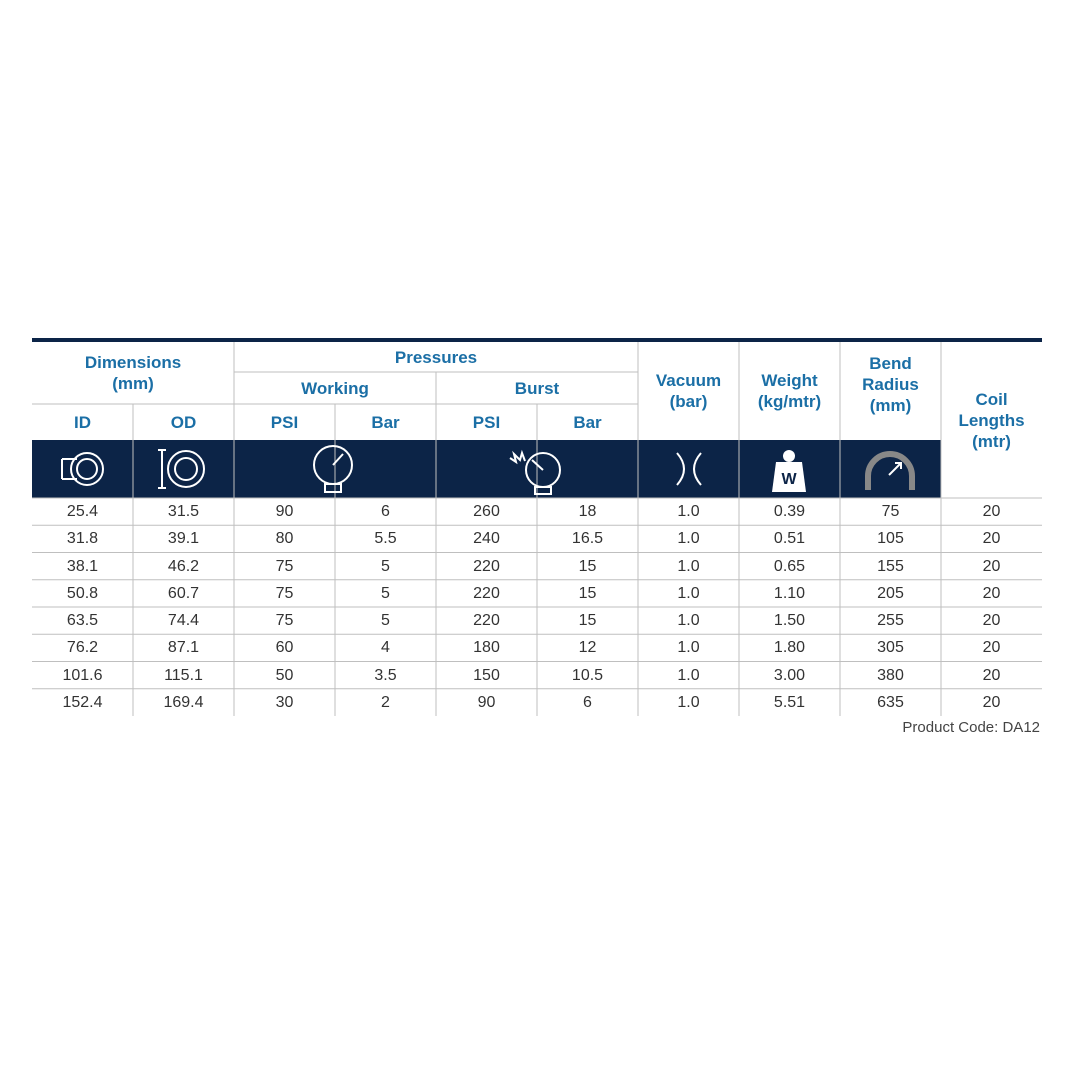  Describe the element at coordinates (82, 593) in the screenshot. I see `table-cell: 50.8` at that location.